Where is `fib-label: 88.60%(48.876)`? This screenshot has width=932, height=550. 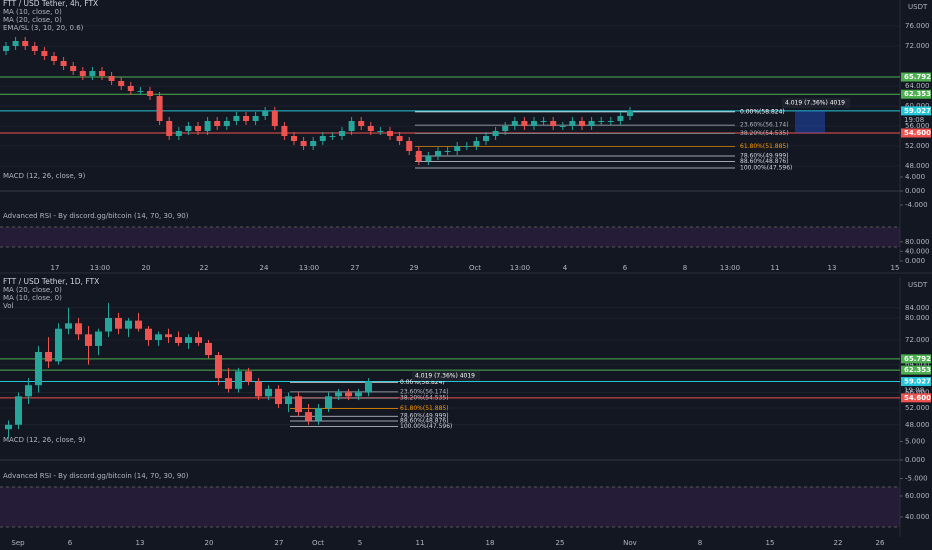 fib-label: 88.60%(48.876) is located at coordinates (764, 161).